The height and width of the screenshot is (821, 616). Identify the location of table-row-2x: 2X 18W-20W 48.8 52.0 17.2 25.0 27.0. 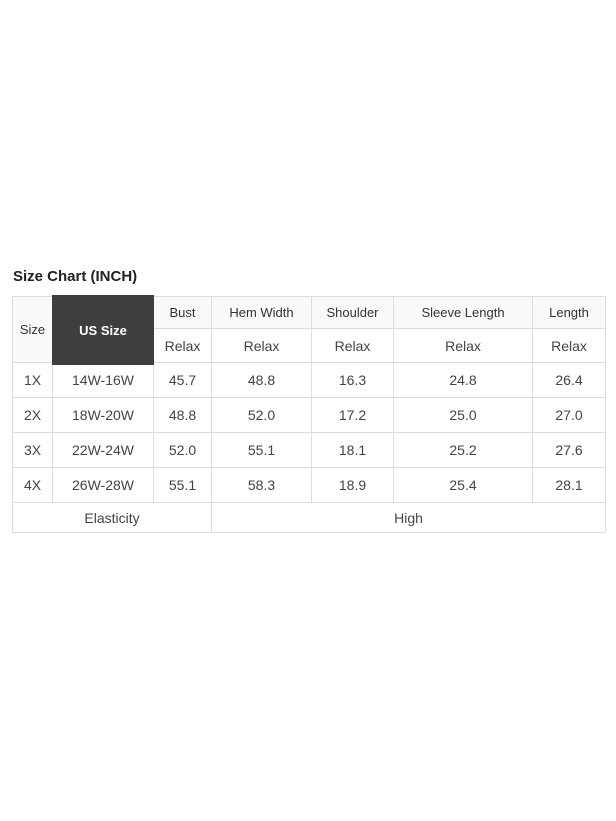
(309, 415).